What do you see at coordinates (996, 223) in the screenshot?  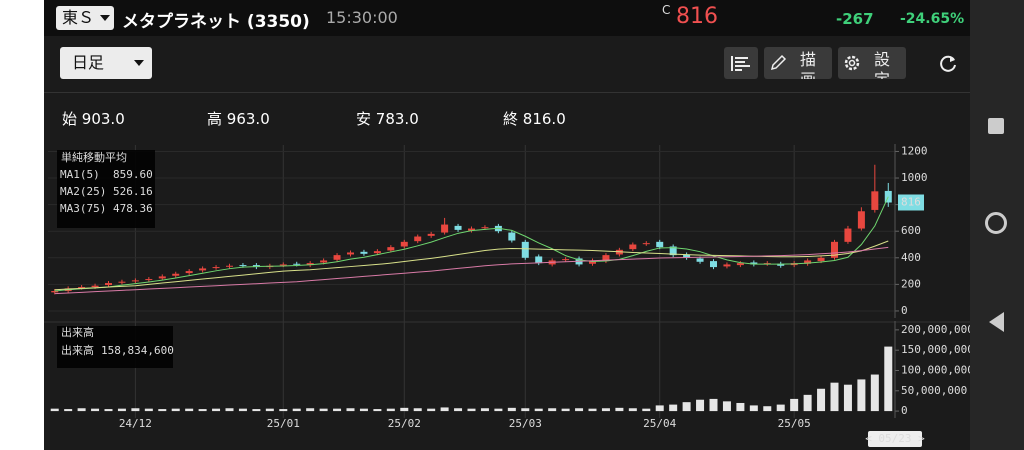 I see `home-button` at bounding box center [996, 223].